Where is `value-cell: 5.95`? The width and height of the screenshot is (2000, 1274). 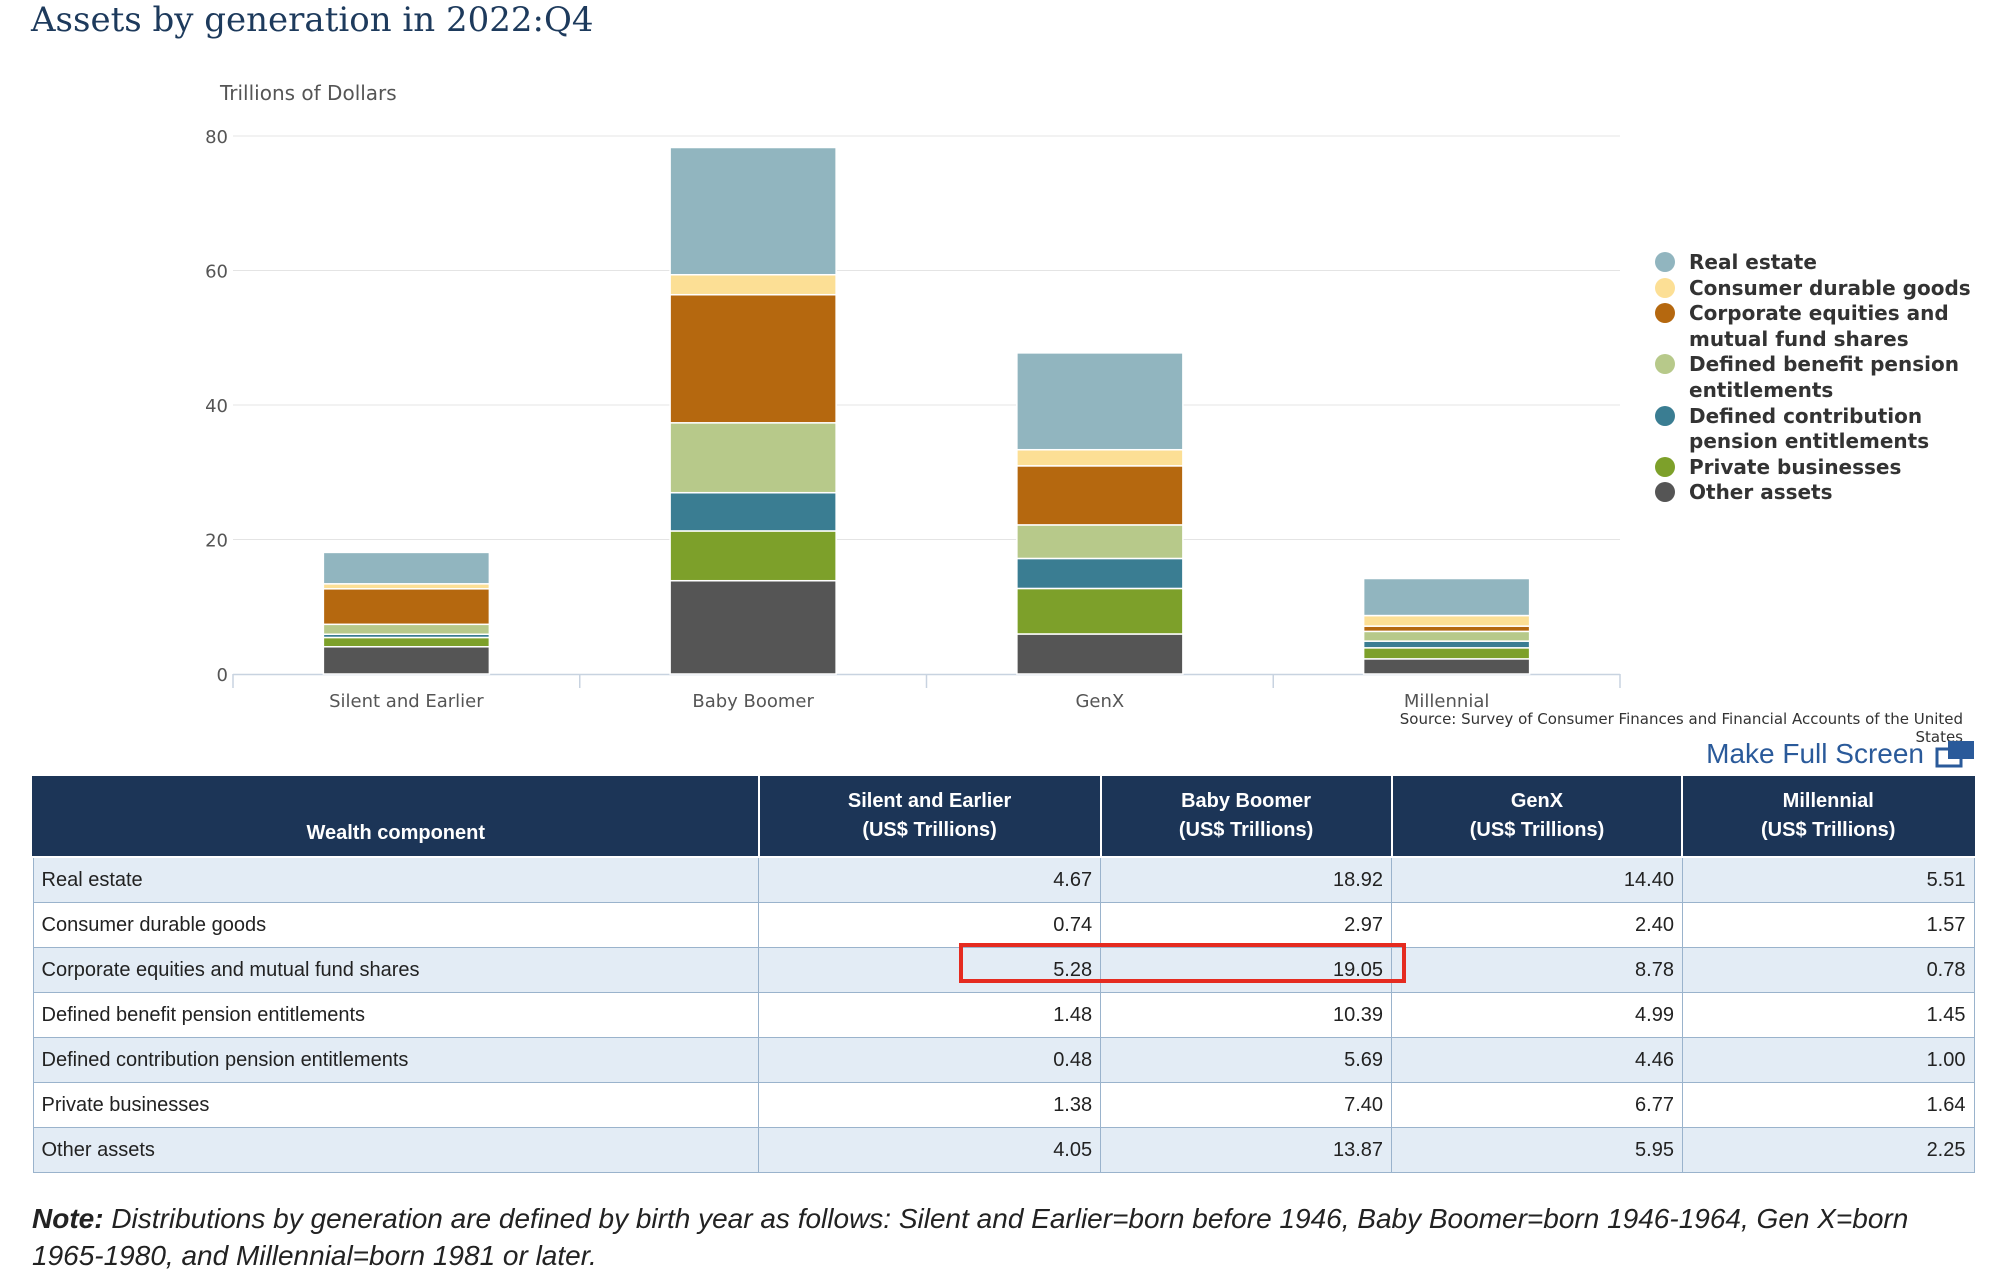 value-cell: 5.95 is located at coordinates (1537, 1150).